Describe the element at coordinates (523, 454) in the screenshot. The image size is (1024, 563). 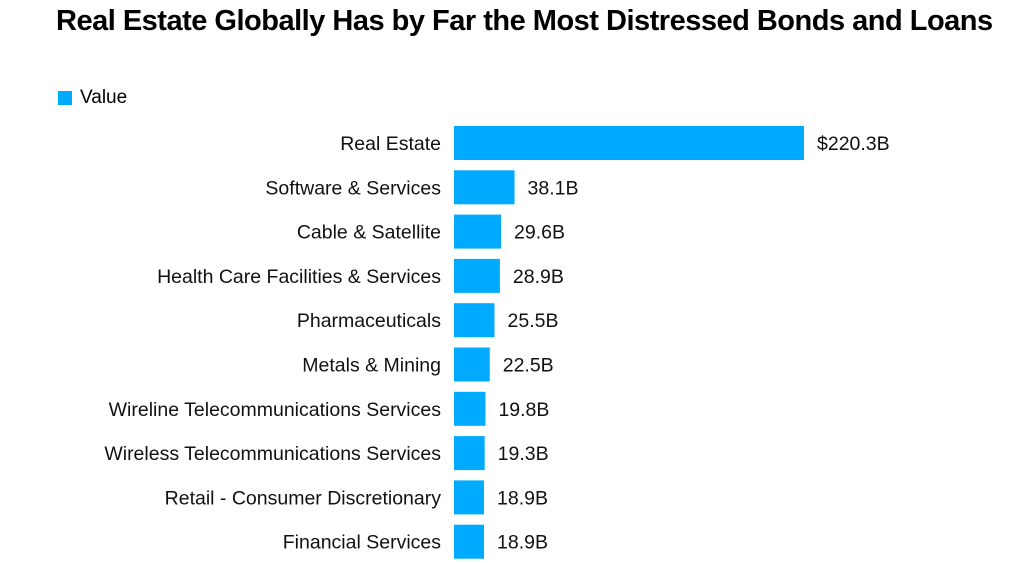
I see `data-label: 19.3B` at that location.